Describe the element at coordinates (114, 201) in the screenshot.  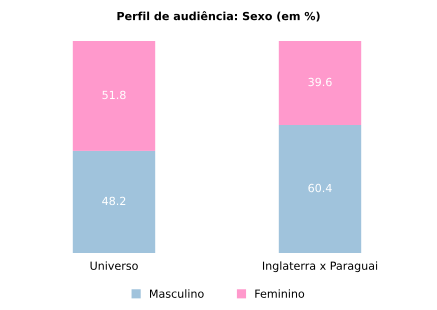
I see `data-label: 48.2` at that location.